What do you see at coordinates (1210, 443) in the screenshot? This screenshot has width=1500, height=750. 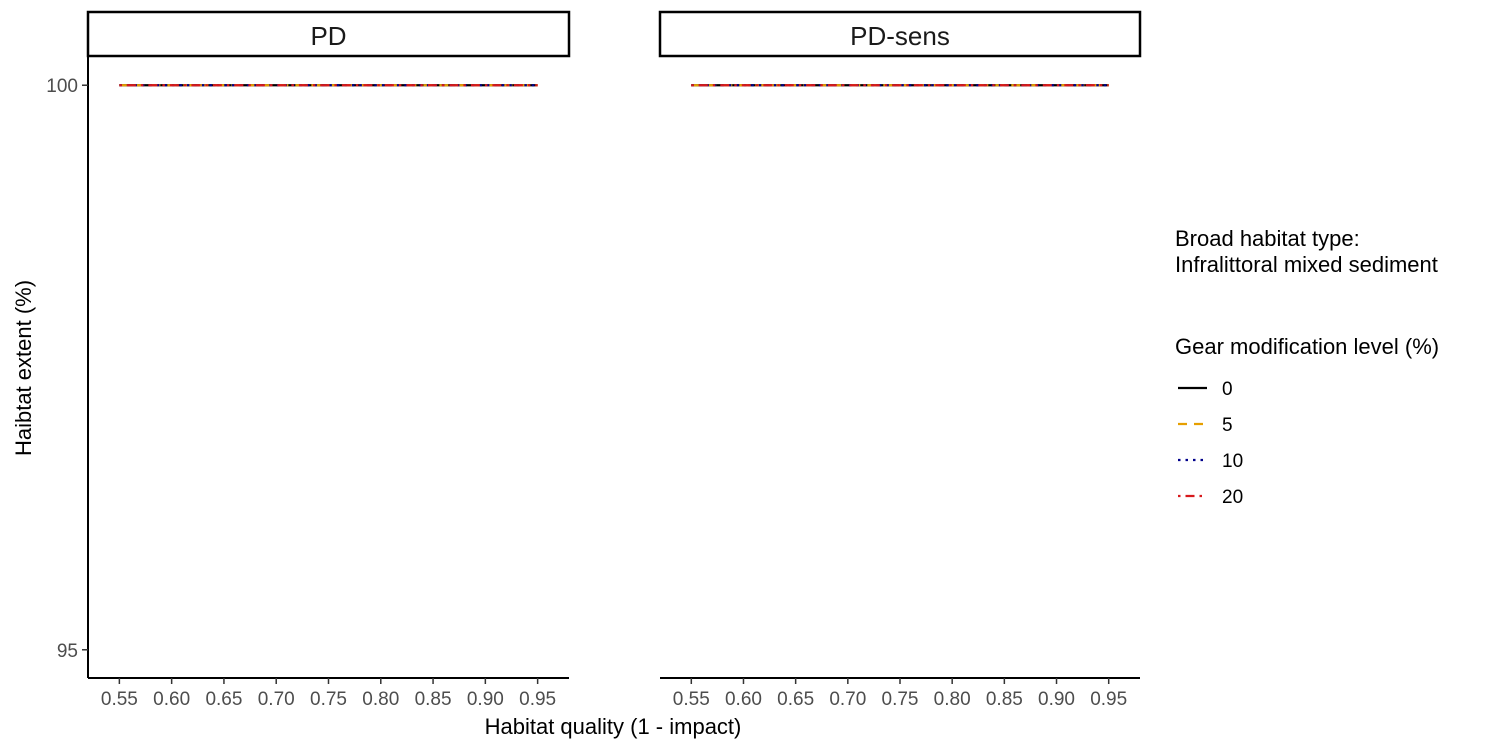 I see `legend-entries: 0 5 10 20` at bounding box center [1210, 443].